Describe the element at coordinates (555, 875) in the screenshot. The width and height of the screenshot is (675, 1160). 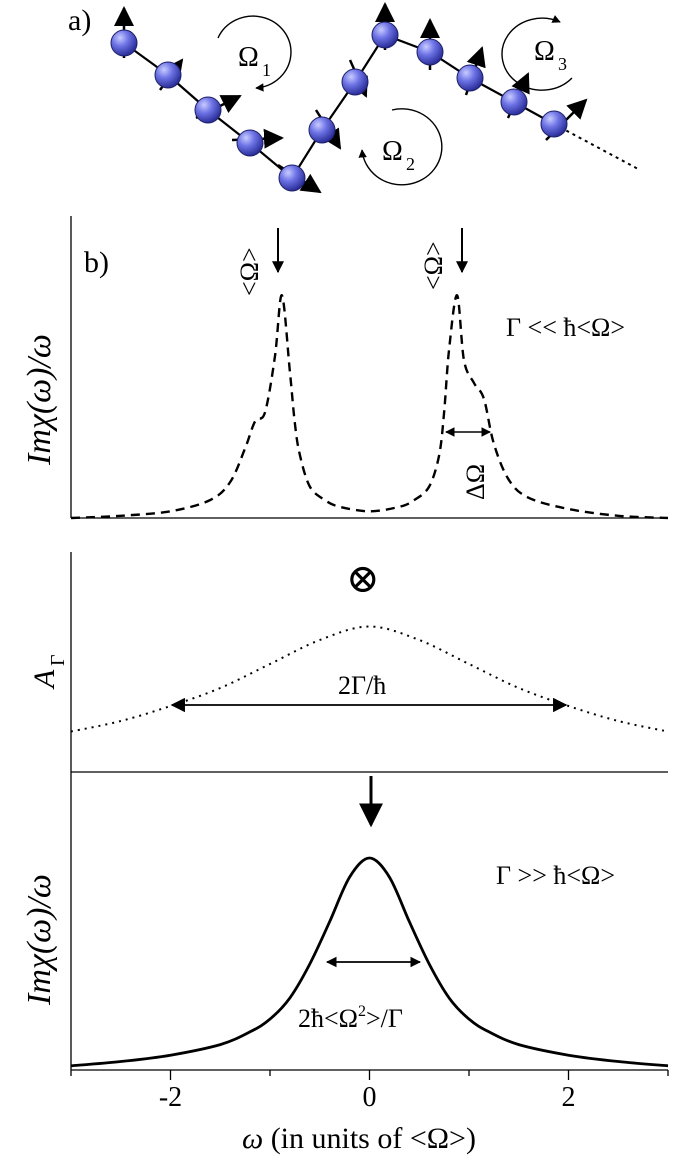
I see `regime-high-label: Γ >> ħ<Ω>` at that location.